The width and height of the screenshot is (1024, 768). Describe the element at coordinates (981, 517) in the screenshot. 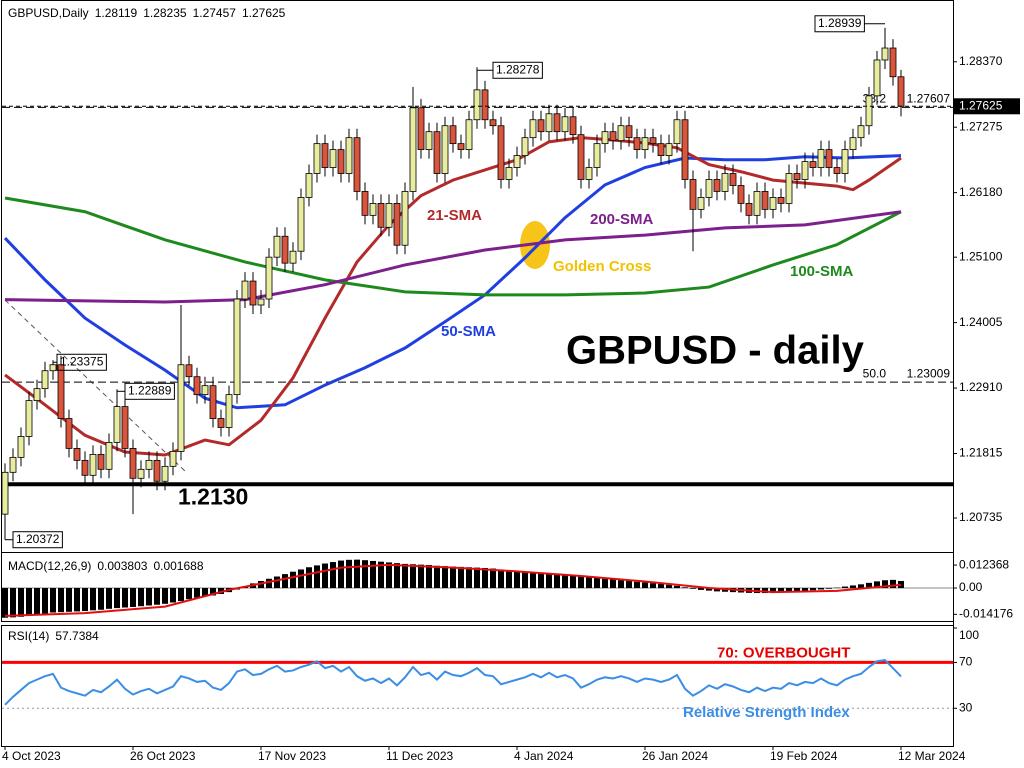

I see `y-tick-label: 1.20735` at that location.